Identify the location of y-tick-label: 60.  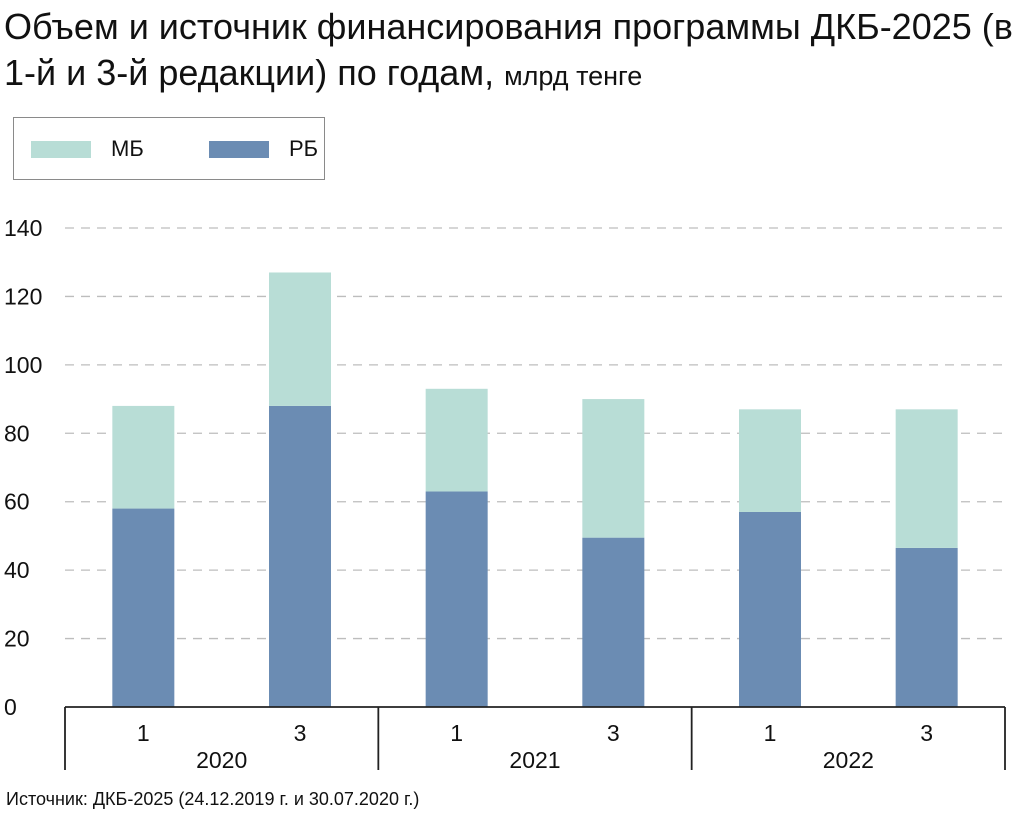
(17, 502).